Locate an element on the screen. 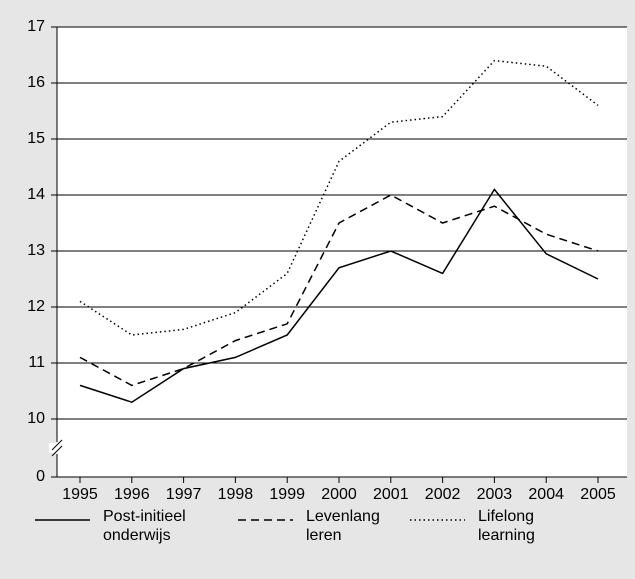 The width and height of the screenshot is (635, 579). x-tick-label: 2000 is located at coordinates (339, 493).